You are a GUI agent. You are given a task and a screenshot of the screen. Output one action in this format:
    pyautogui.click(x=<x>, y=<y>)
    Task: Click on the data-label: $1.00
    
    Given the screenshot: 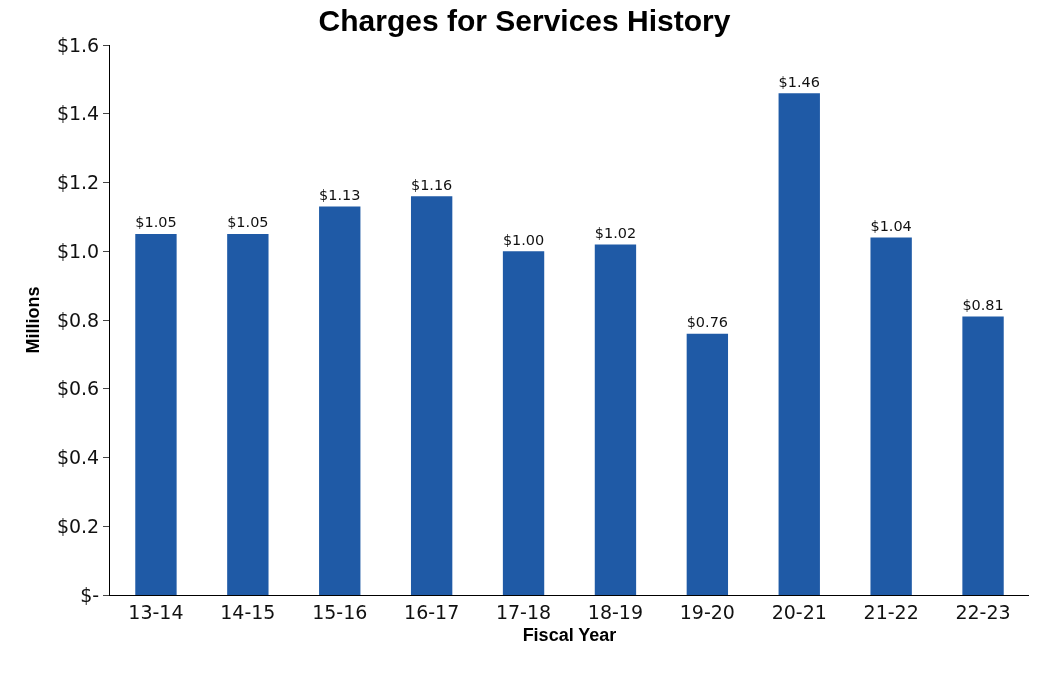 What is the action you would take?
    pyautogui.click(x=523, y=239)
    